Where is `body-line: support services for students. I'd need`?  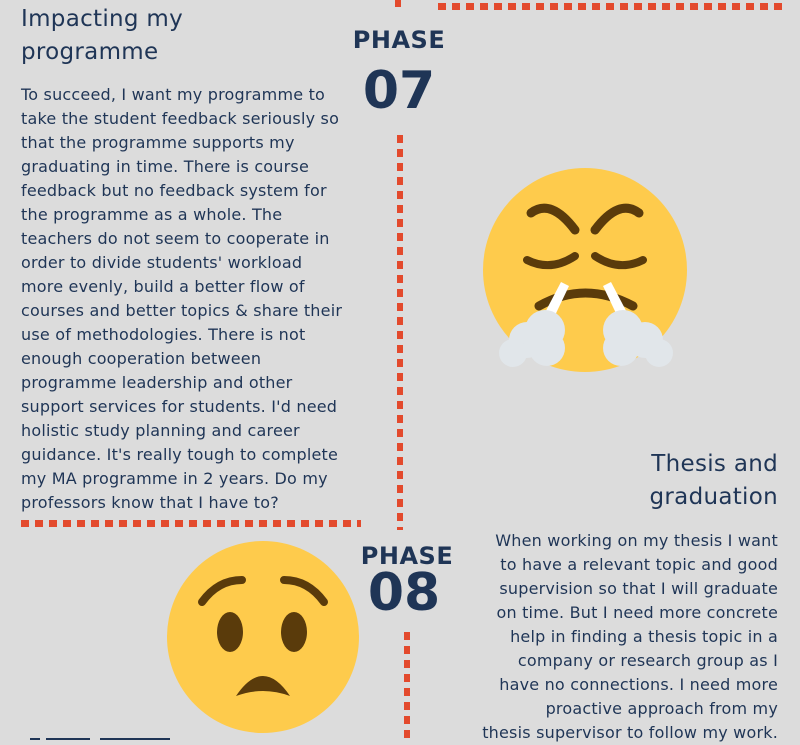 body-line: support services for students. I'd need is located at coordinates (179, 406).